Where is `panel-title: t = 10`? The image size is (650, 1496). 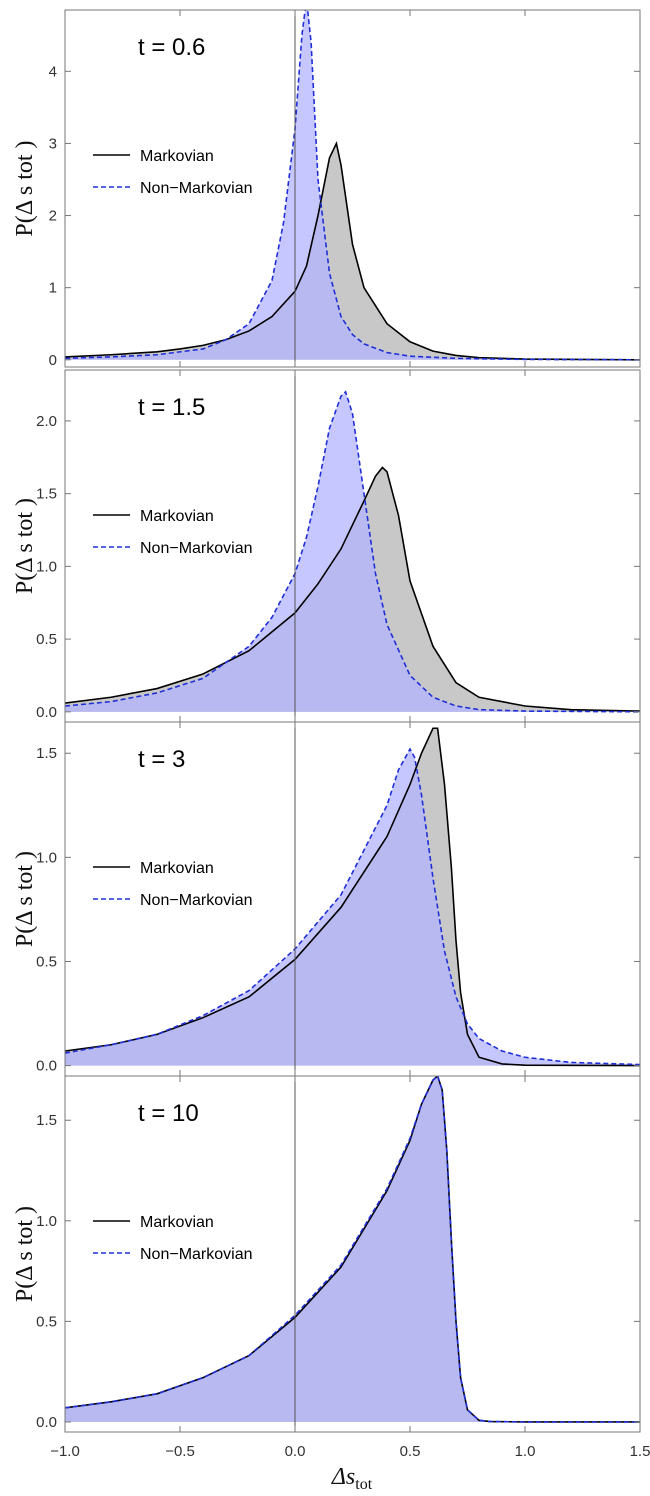
panel-title: t = 10 is located at coordinates (168, 1113).